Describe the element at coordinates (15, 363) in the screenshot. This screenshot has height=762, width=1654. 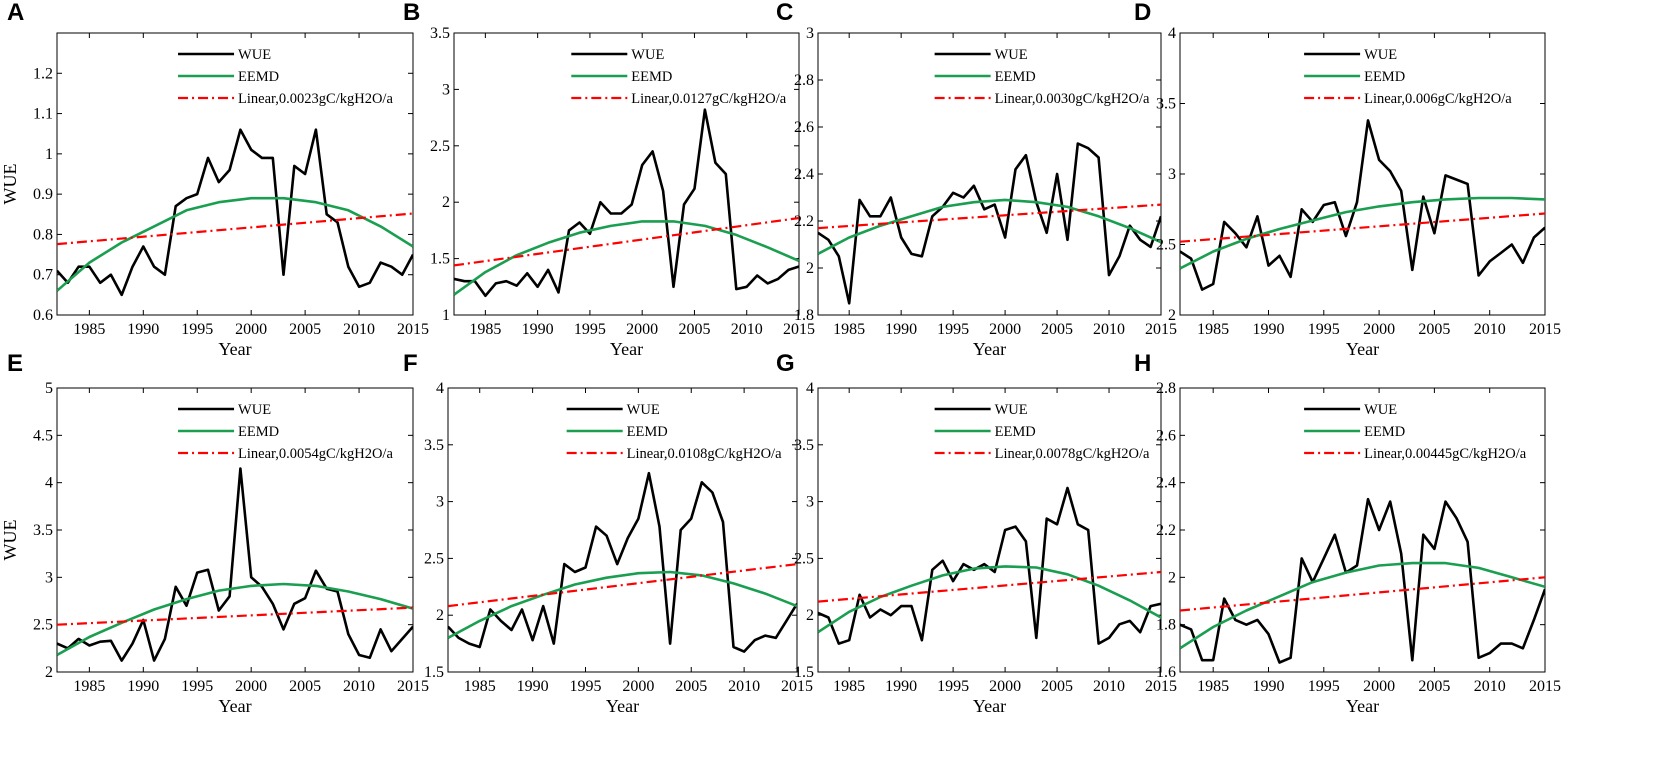
I see `panel-e-letter: E` at that location.